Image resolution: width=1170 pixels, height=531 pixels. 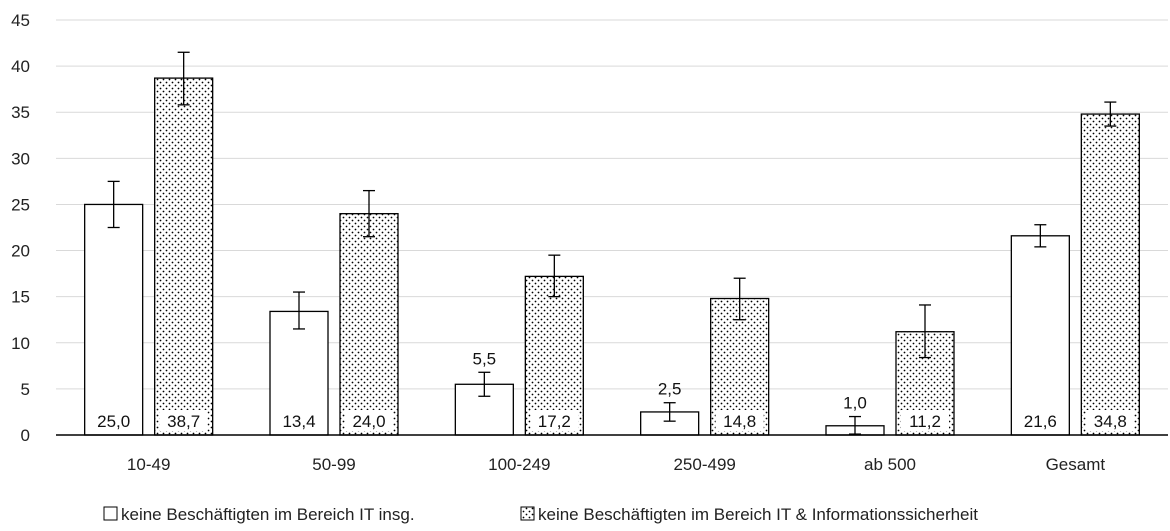 I want to click on data-label: 17,2, so click(x=554, y=421).